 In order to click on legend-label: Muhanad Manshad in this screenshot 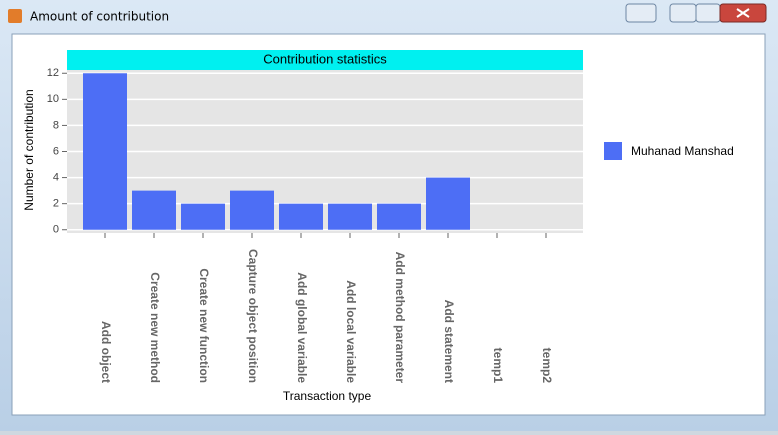, I will do `click(682, 151)`.